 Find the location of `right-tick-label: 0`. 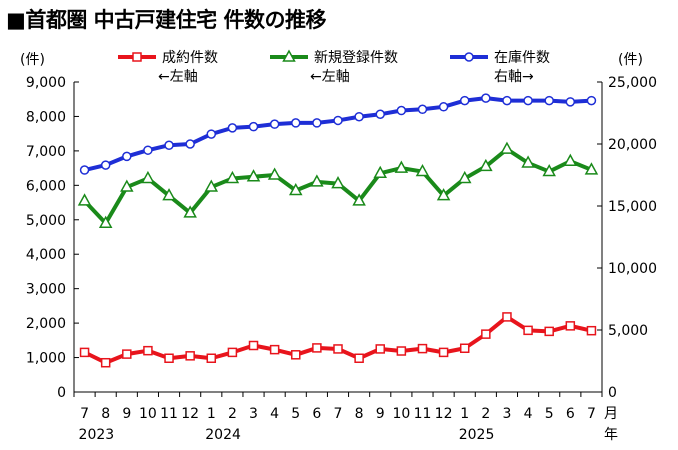

right-tick-label: 0 is located at coordinates (612, 393).